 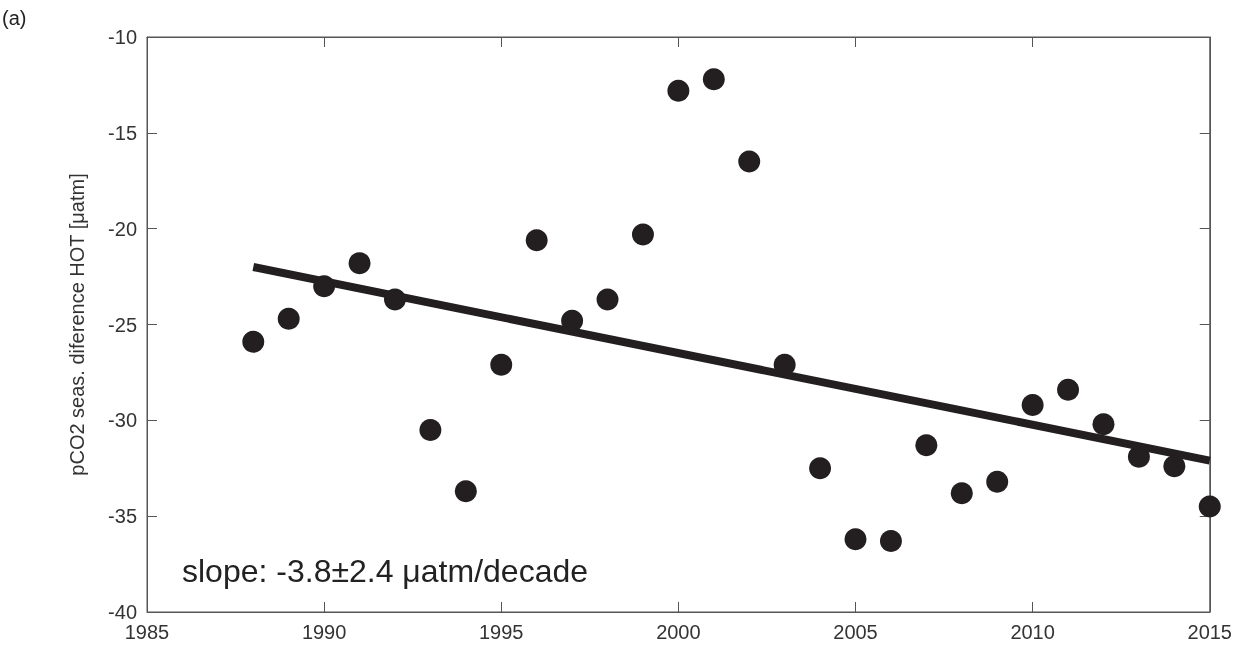 What do you see at coordinates (122, 132) in the screenshot?
I see `y-tick-label: -15` at bounding box center [122, 132].